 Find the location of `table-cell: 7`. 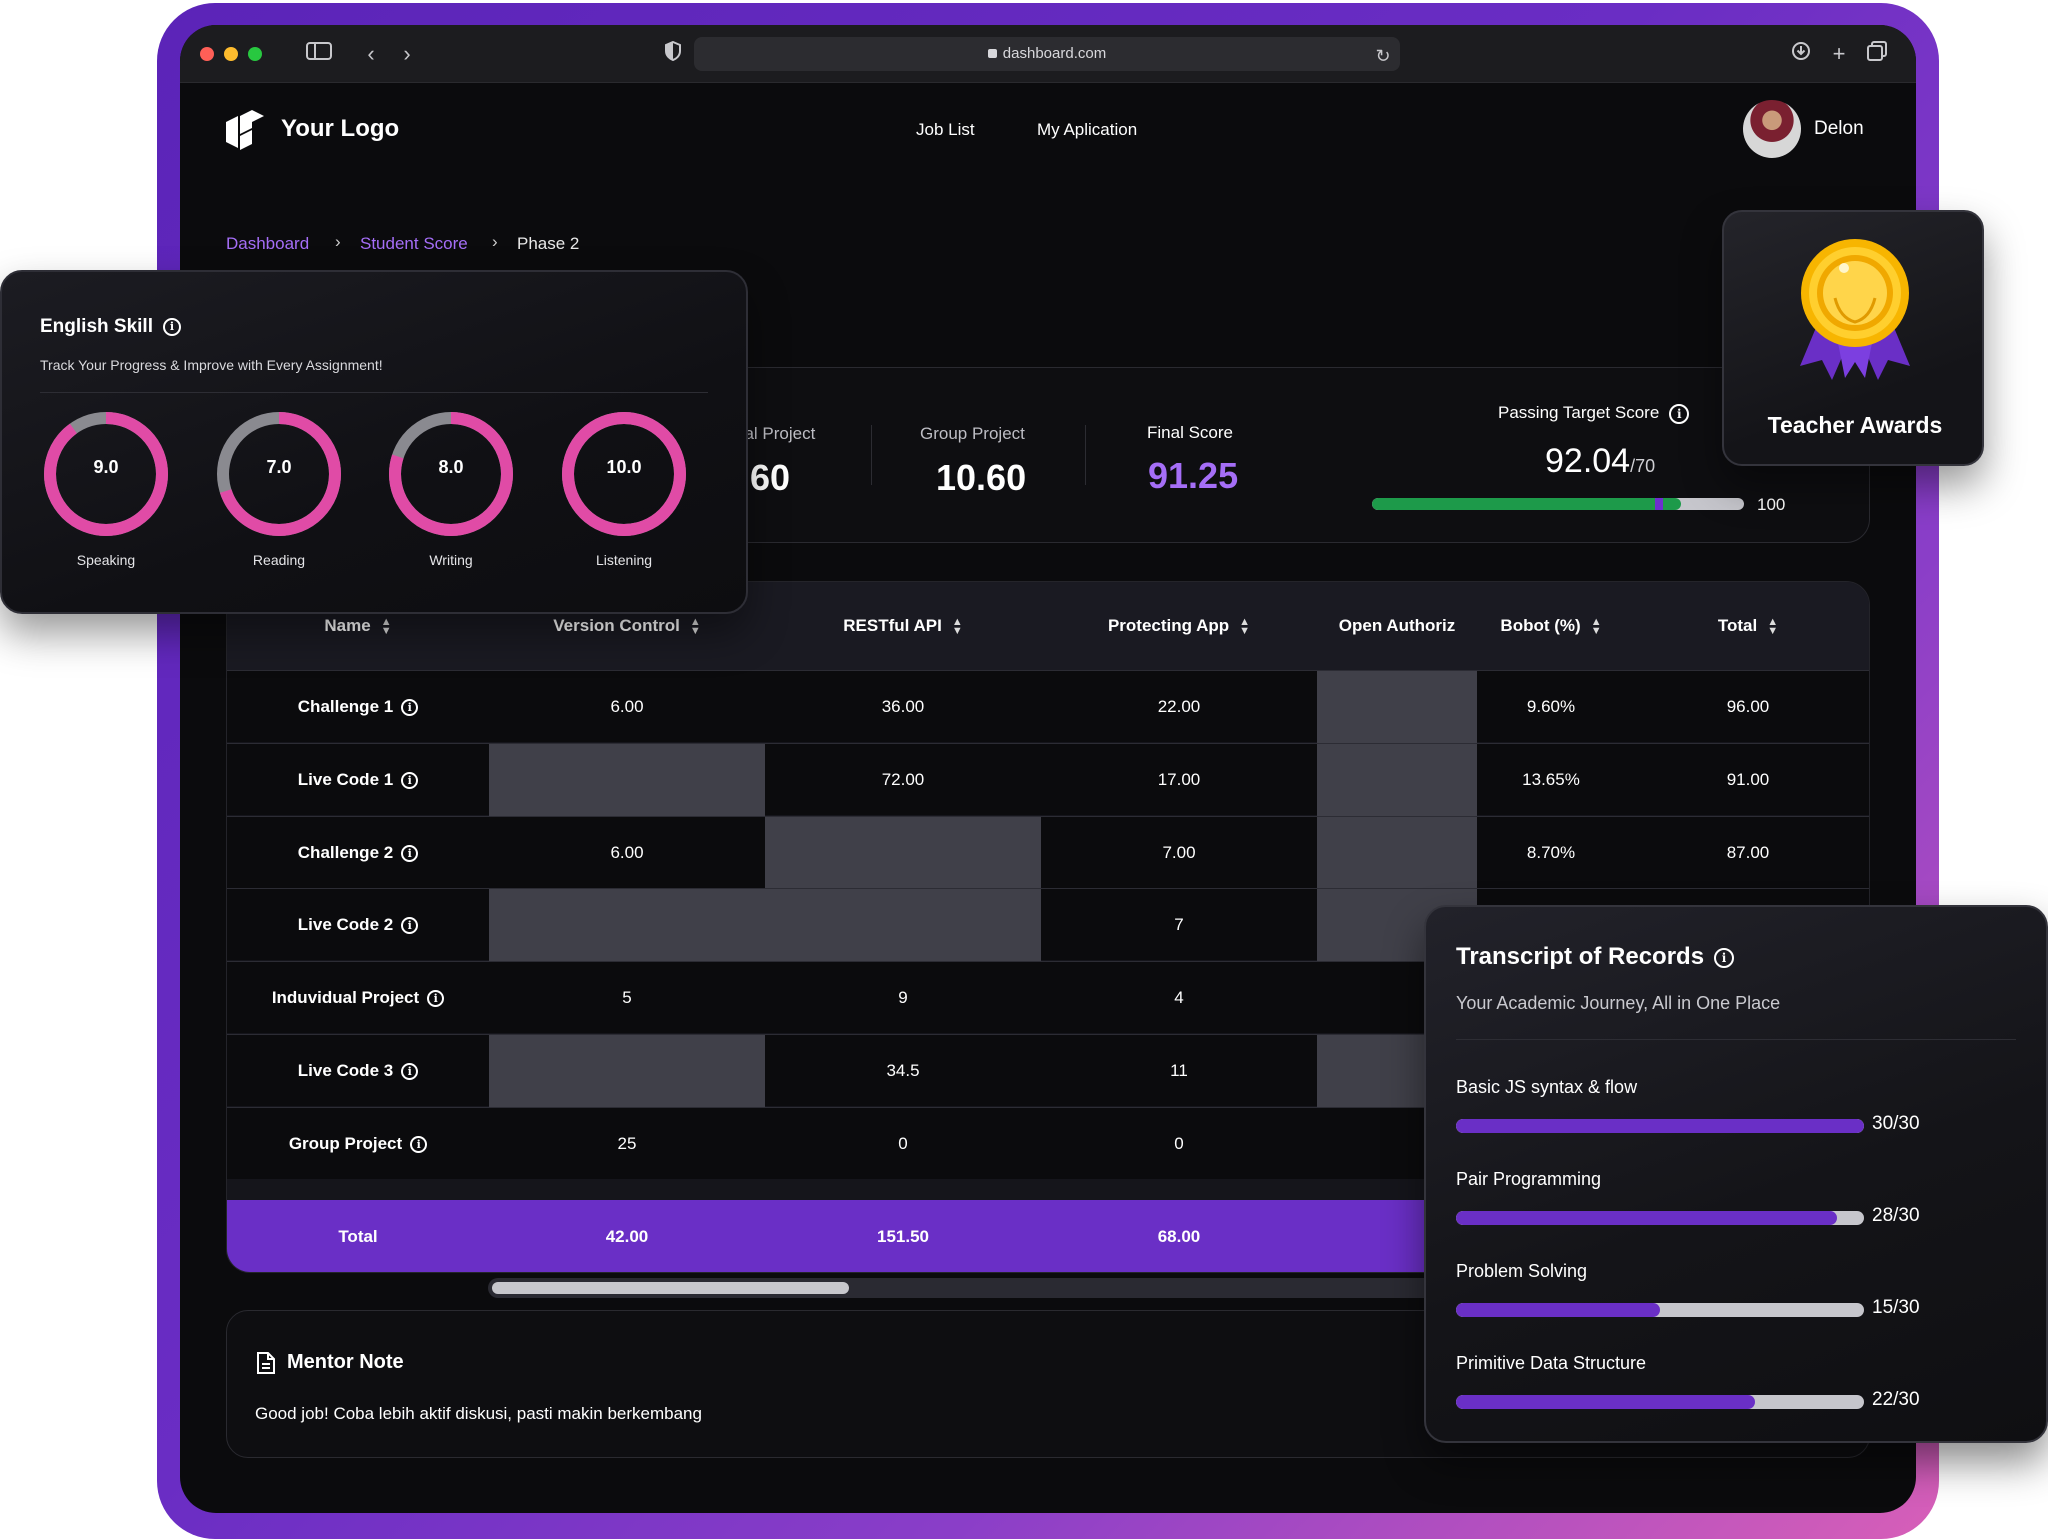

table-cell: 7 is located at coordinates (1179, 925).